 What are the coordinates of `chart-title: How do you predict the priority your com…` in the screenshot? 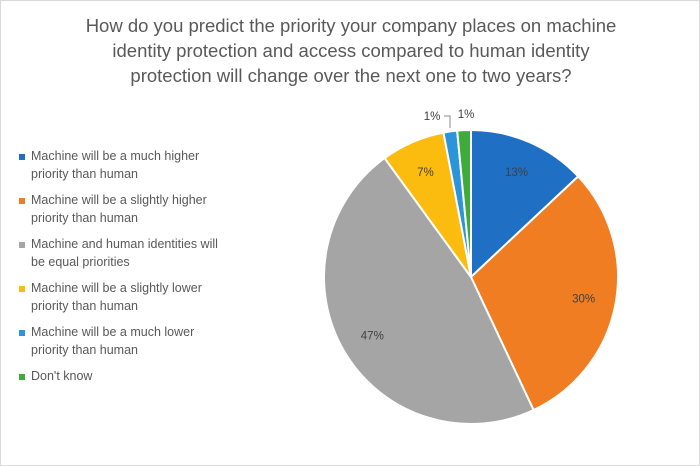 It's located at (351, 50).